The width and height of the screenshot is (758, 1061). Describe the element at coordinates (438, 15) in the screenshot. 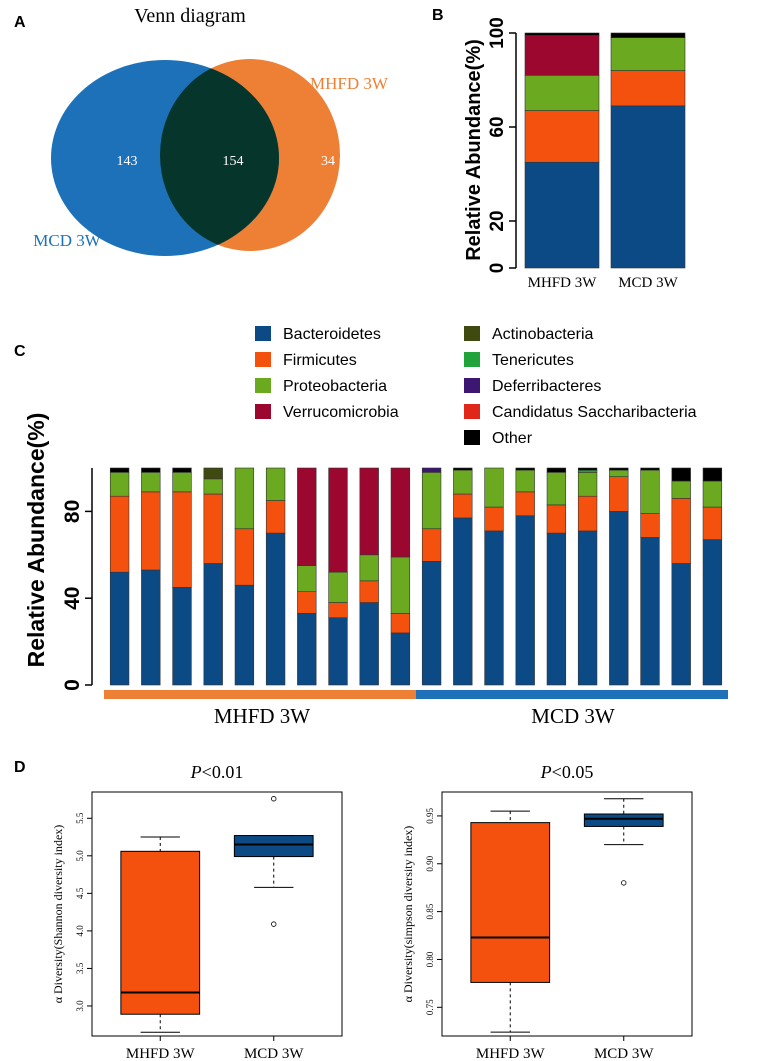

I see `panel-label-b: B` at that location.